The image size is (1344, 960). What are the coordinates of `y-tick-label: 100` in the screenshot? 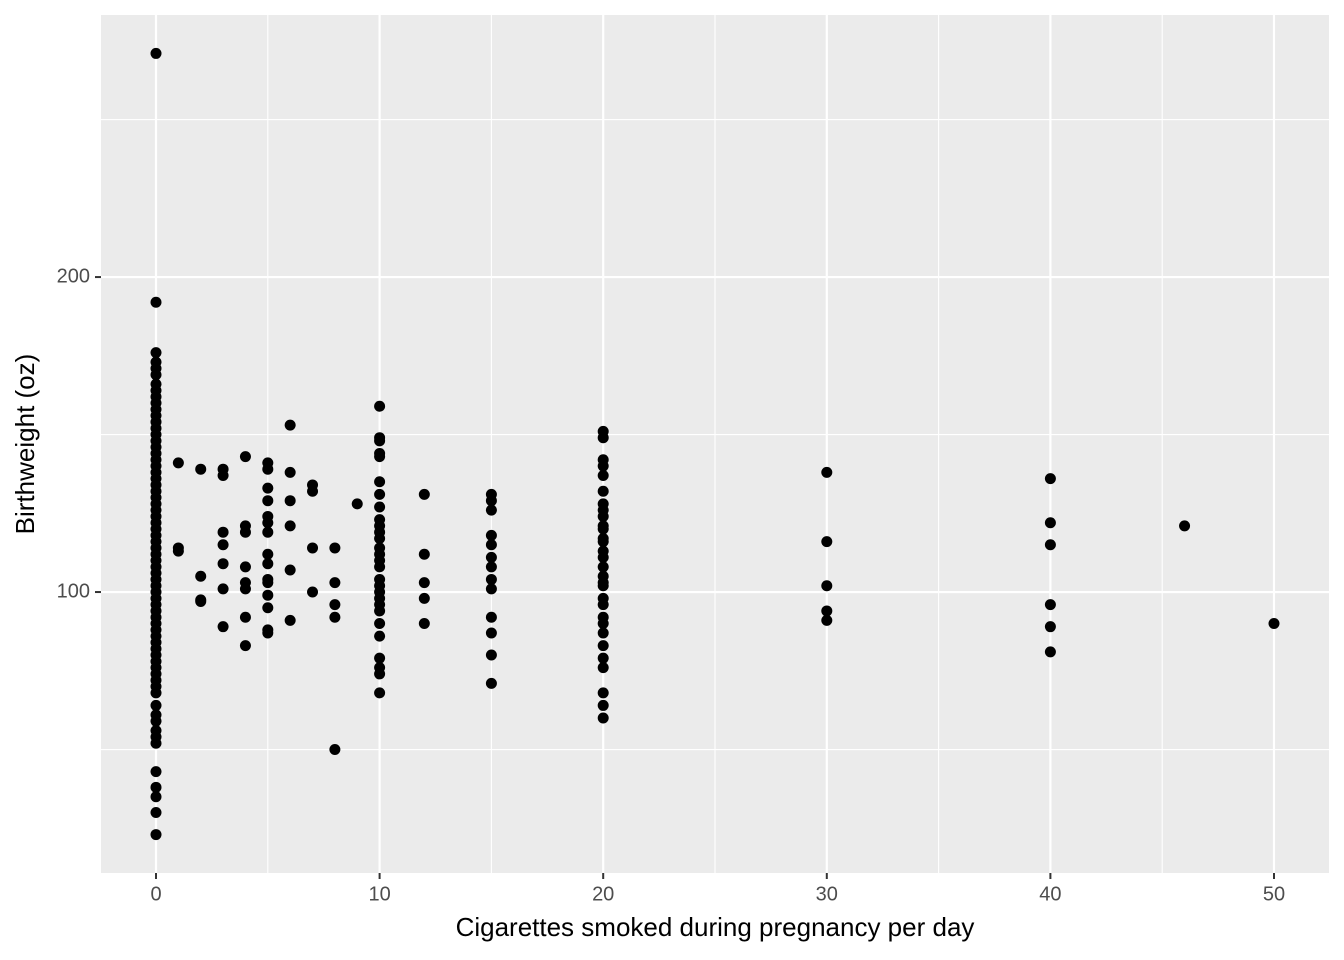 It's located at (73, 591).